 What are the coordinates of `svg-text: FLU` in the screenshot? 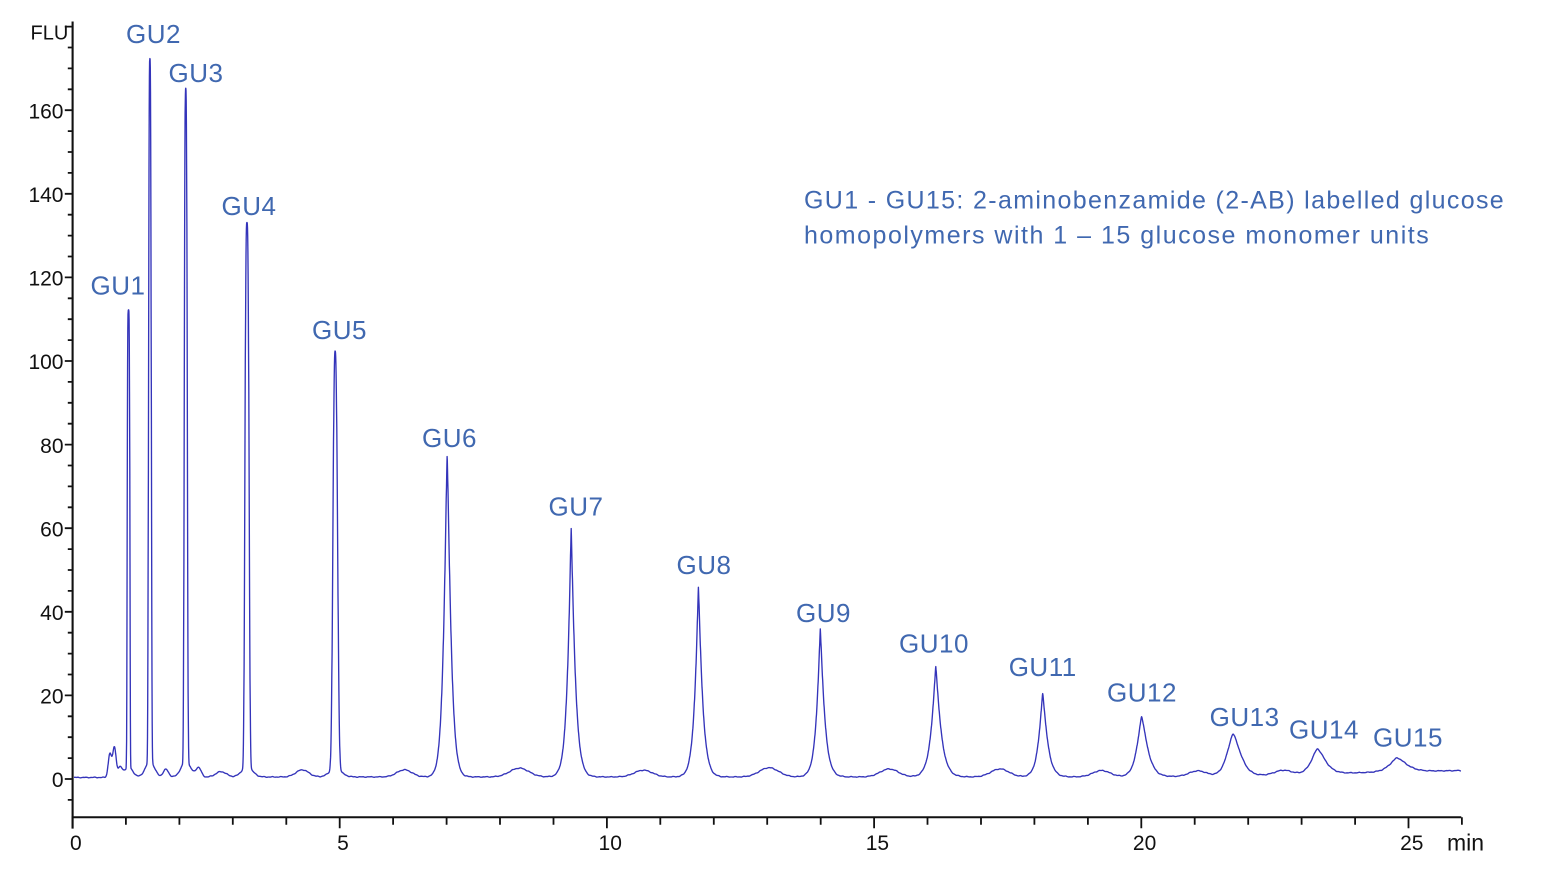 It's located at (50, 34).